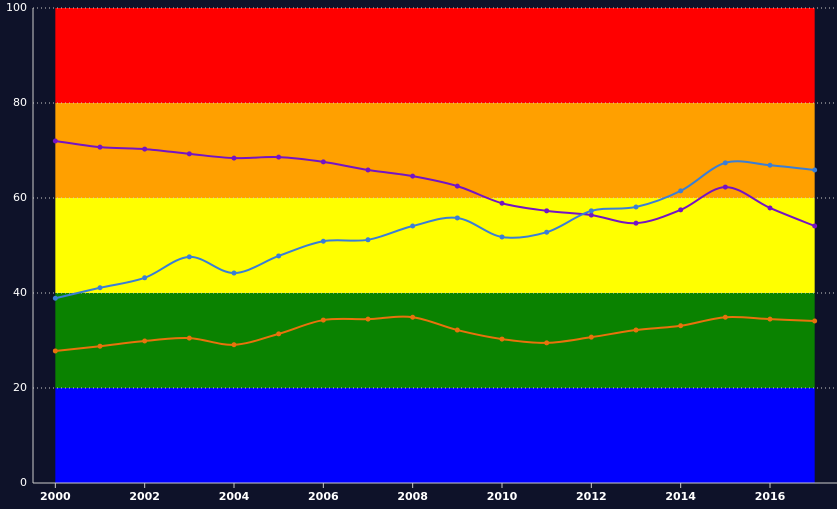 The image size is (837, 509). What do you see at coordinates (502, 496) in the screenshot?
I see `x-tick-label: 2010` at bounding box center [502, 496].